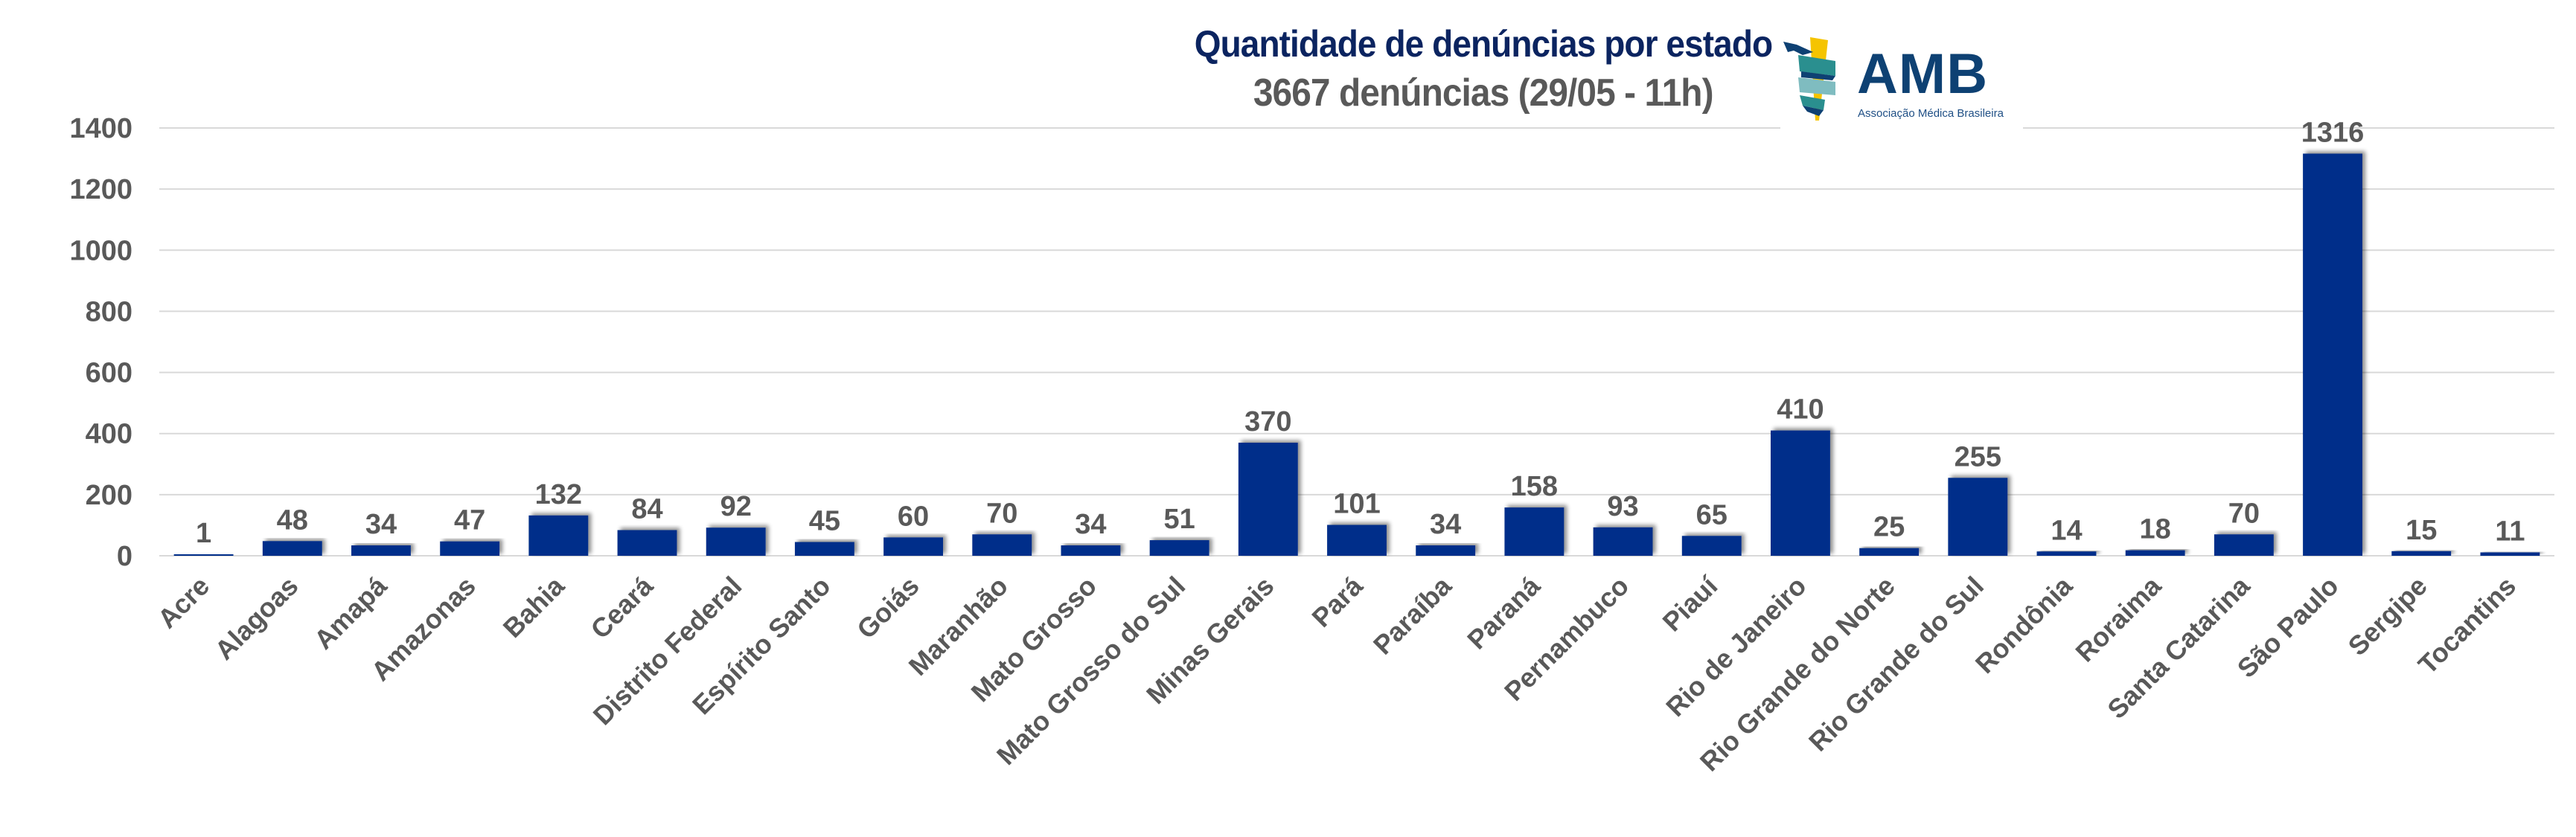 The width and height of the screenshot is (2576, 837). Describe the element at coordinates (1356, 504) in the screenshot. I see `data-label: 101` at that location.